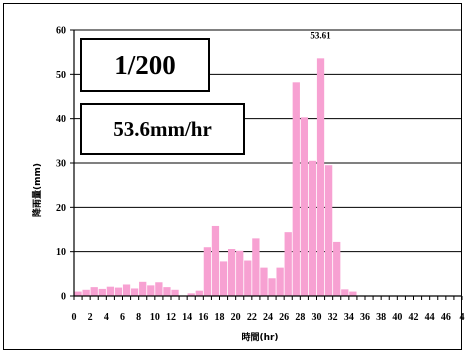 The height and width of the screenshot is (354, 466). I want to click on x-tick-label-14: 14, so click(187, 317).